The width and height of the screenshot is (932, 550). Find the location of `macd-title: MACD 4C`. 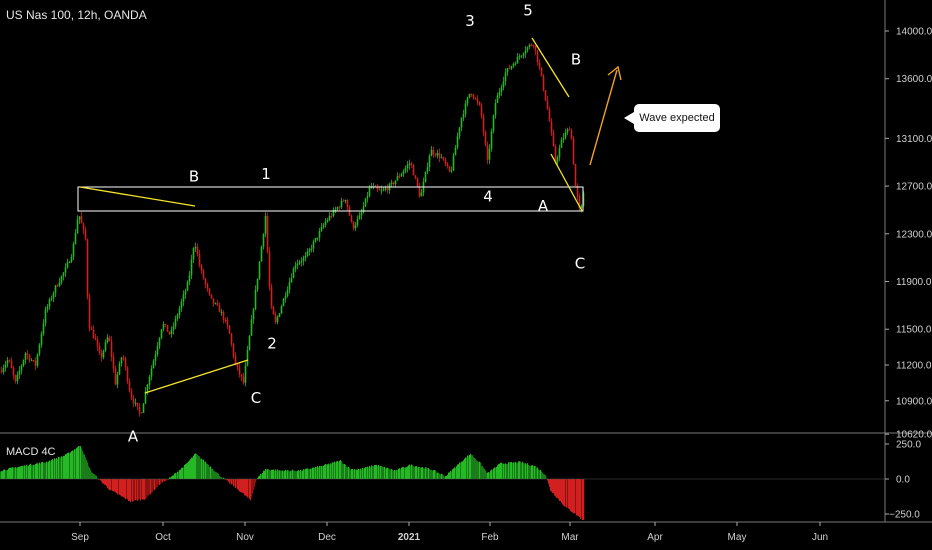

macd-title: MACD 4C is located at coordinates (31, 452).